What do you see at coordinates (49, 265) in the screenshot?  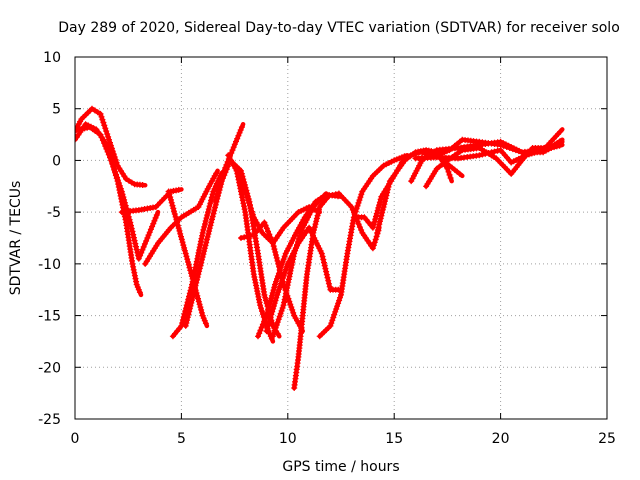 I see `y-tick-label: -10` at bounding box center [49, 265].